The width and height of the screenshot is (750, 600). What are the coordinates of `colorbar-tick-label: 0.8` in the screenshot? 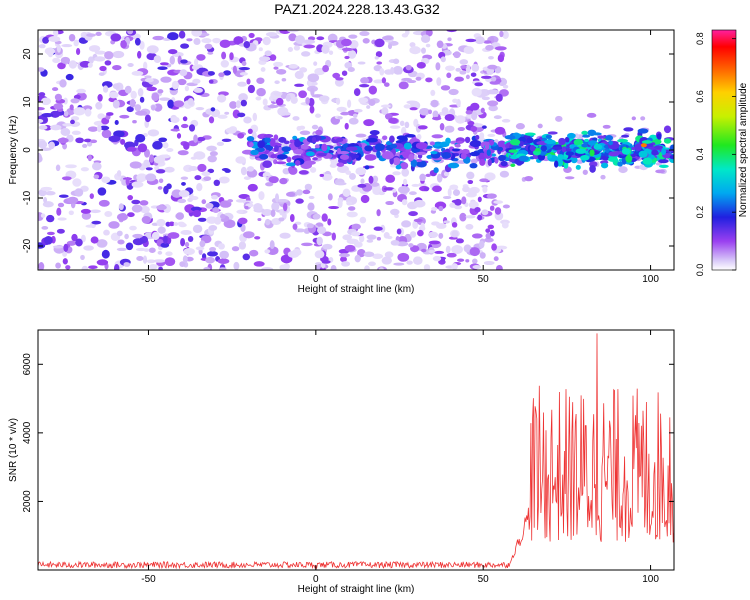 It's located at (700, 38).